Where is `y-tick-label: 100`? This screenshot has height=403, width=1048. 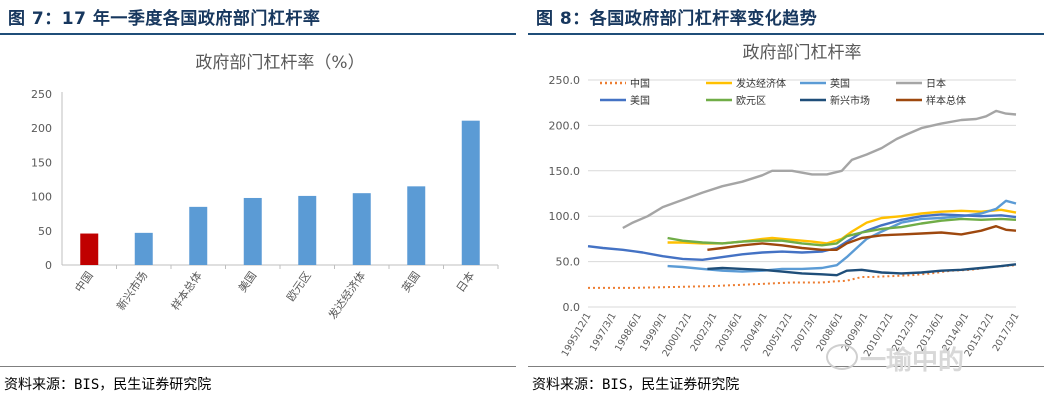 y-tick-label: 100 is located at coordinates (41, 197).